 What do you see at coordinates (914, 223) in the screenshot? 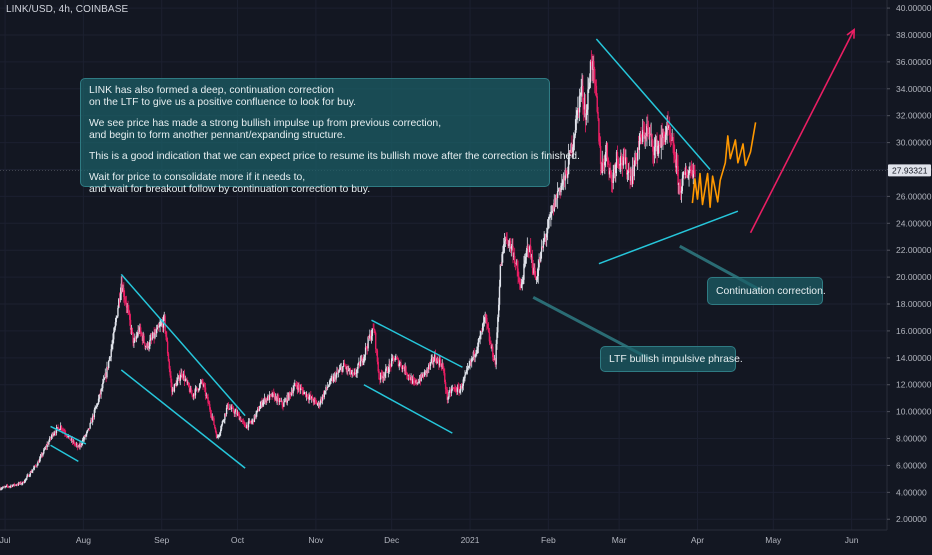
I see `price-tick-label: 24.00000` at bounding box center [914, 223].